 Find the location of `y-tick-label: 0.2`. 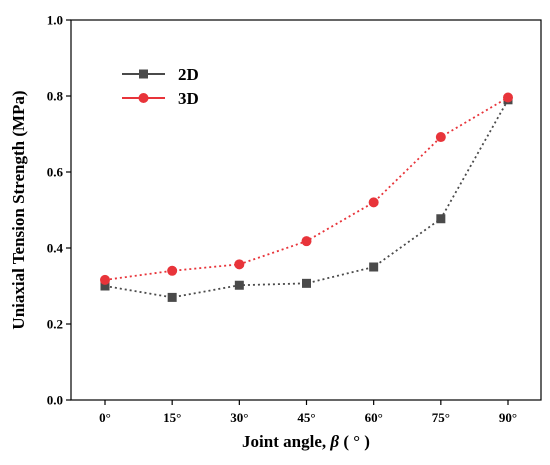

y-tick-label: 0.2 is located at coordinates (55, 324).